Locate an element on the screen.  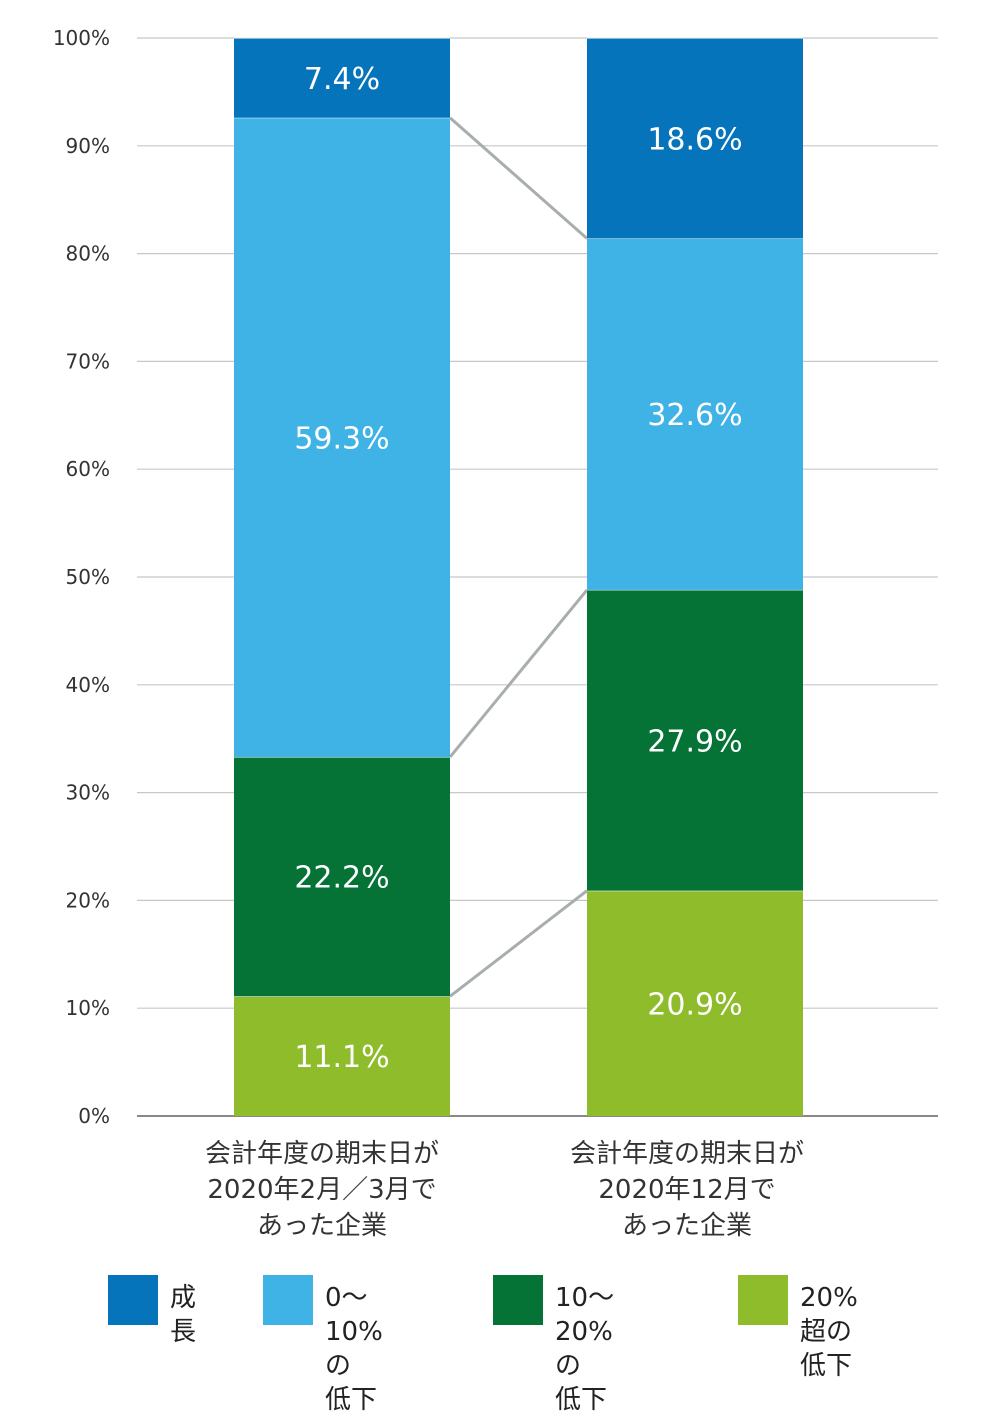
legend: 成長 0〜10%の 低下 10〜20%の 低下 20%超の 低下 is located at coordinates (500, 1345).